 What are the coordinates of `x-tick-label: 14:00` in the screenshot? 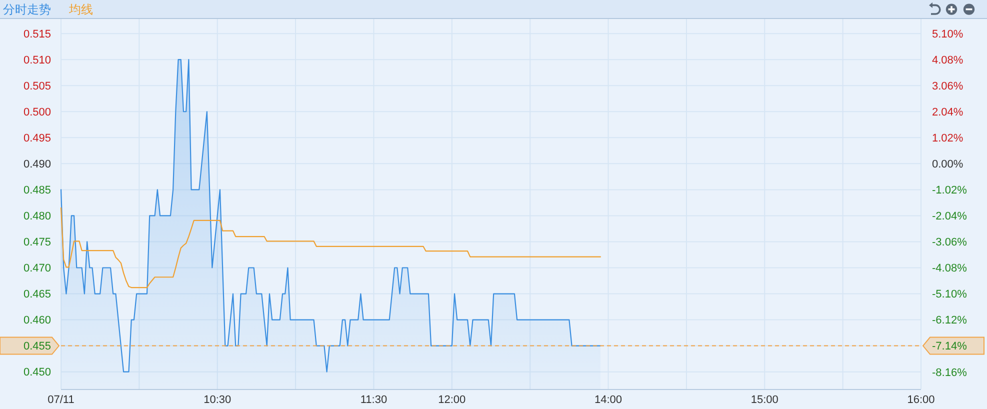 It's located at (608, 400).